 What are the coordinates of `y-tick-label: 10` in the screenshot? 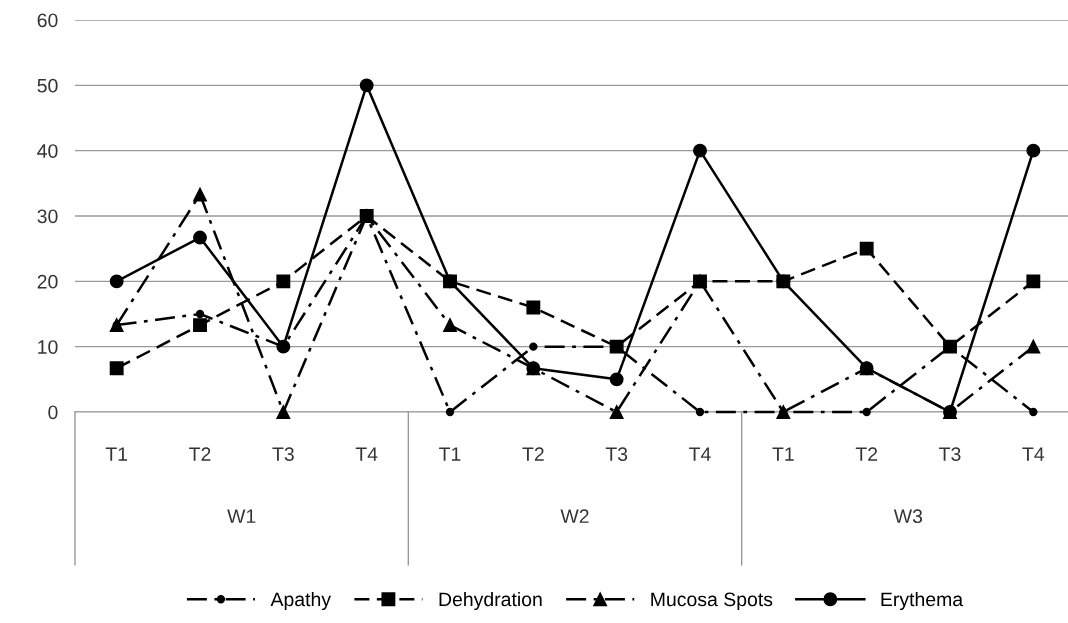 It's located at (48, 347).